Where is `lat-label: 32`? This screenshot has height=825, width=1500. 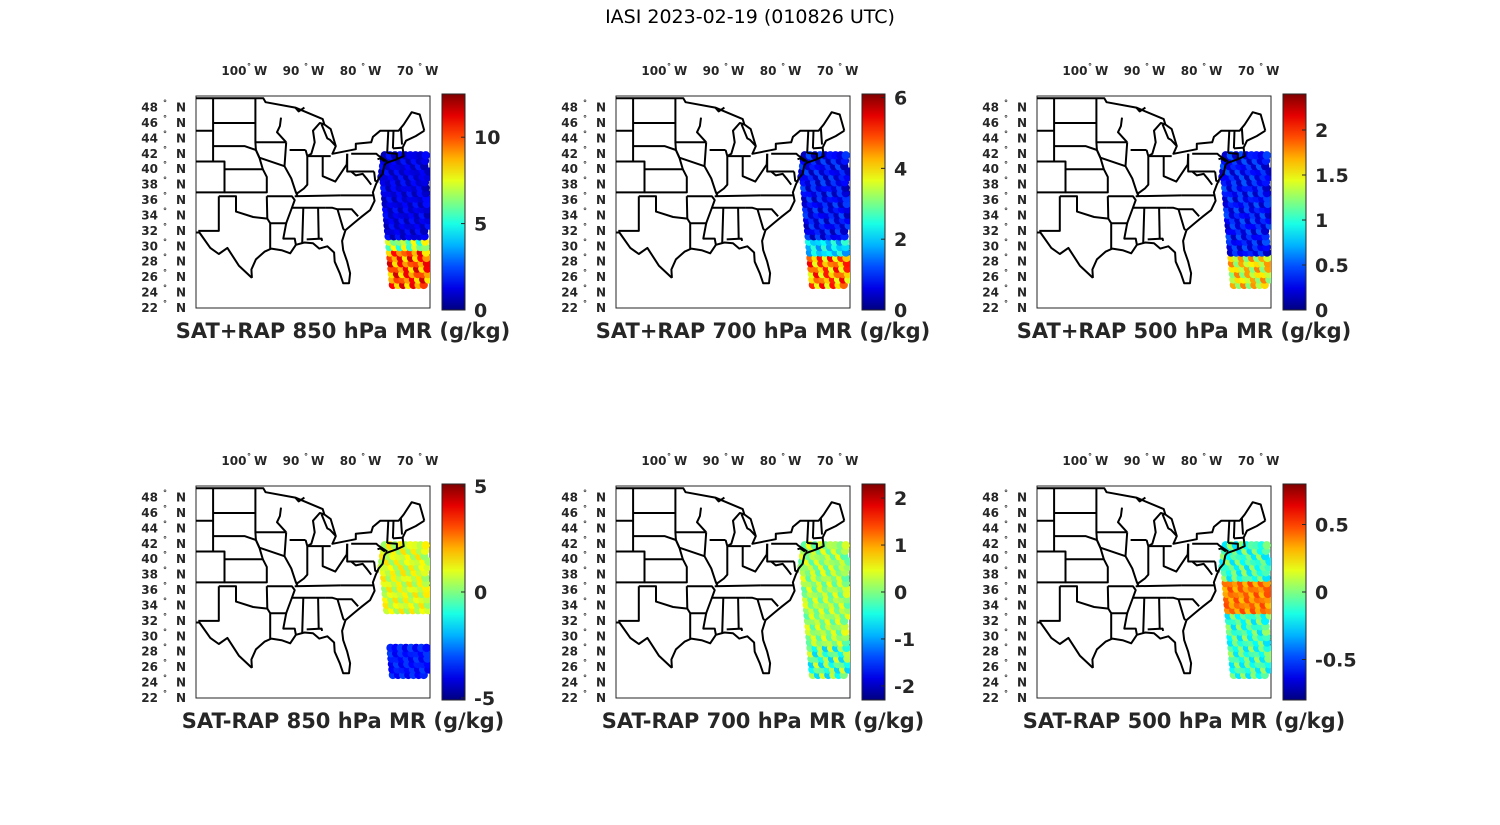
lat-label: 32 is located at coordinates (569, 231).